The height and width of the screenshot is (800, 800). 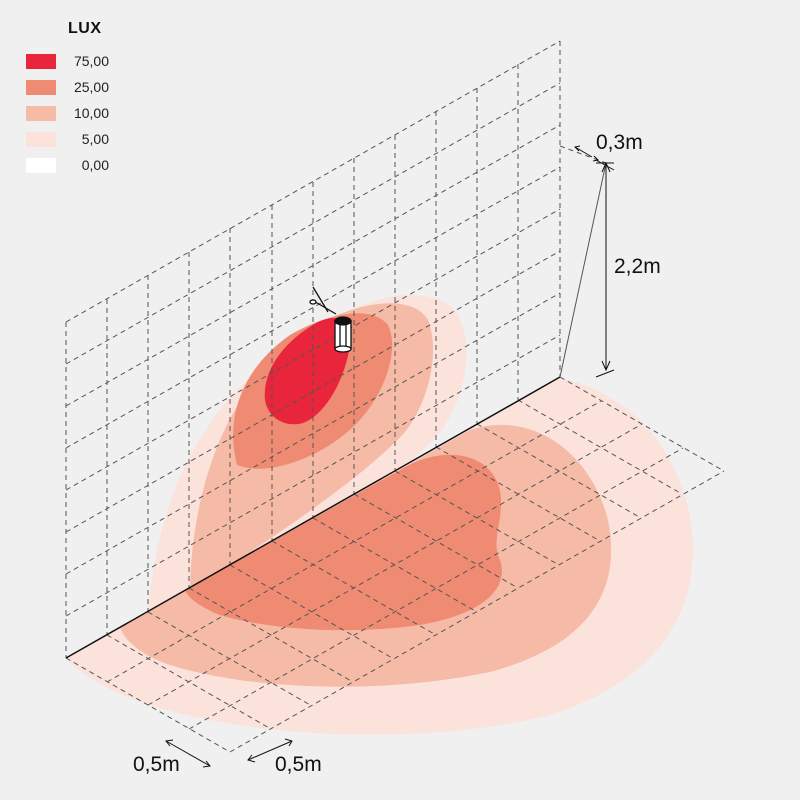 I want to click on legend-title: LUX, so click(x=85, y=28).